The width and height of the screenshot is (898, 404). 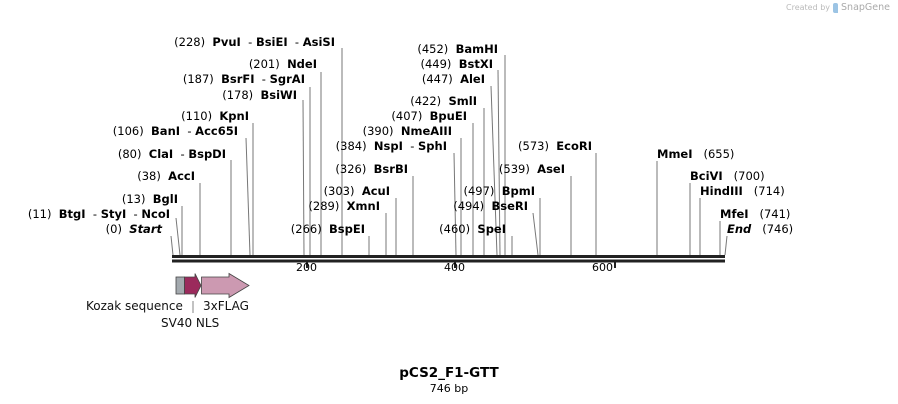 What do you see at coordinates (695, 154) in the screenshot?
I see `site-label-mmei: MmeI (655)` at bounding box center [695, 154].